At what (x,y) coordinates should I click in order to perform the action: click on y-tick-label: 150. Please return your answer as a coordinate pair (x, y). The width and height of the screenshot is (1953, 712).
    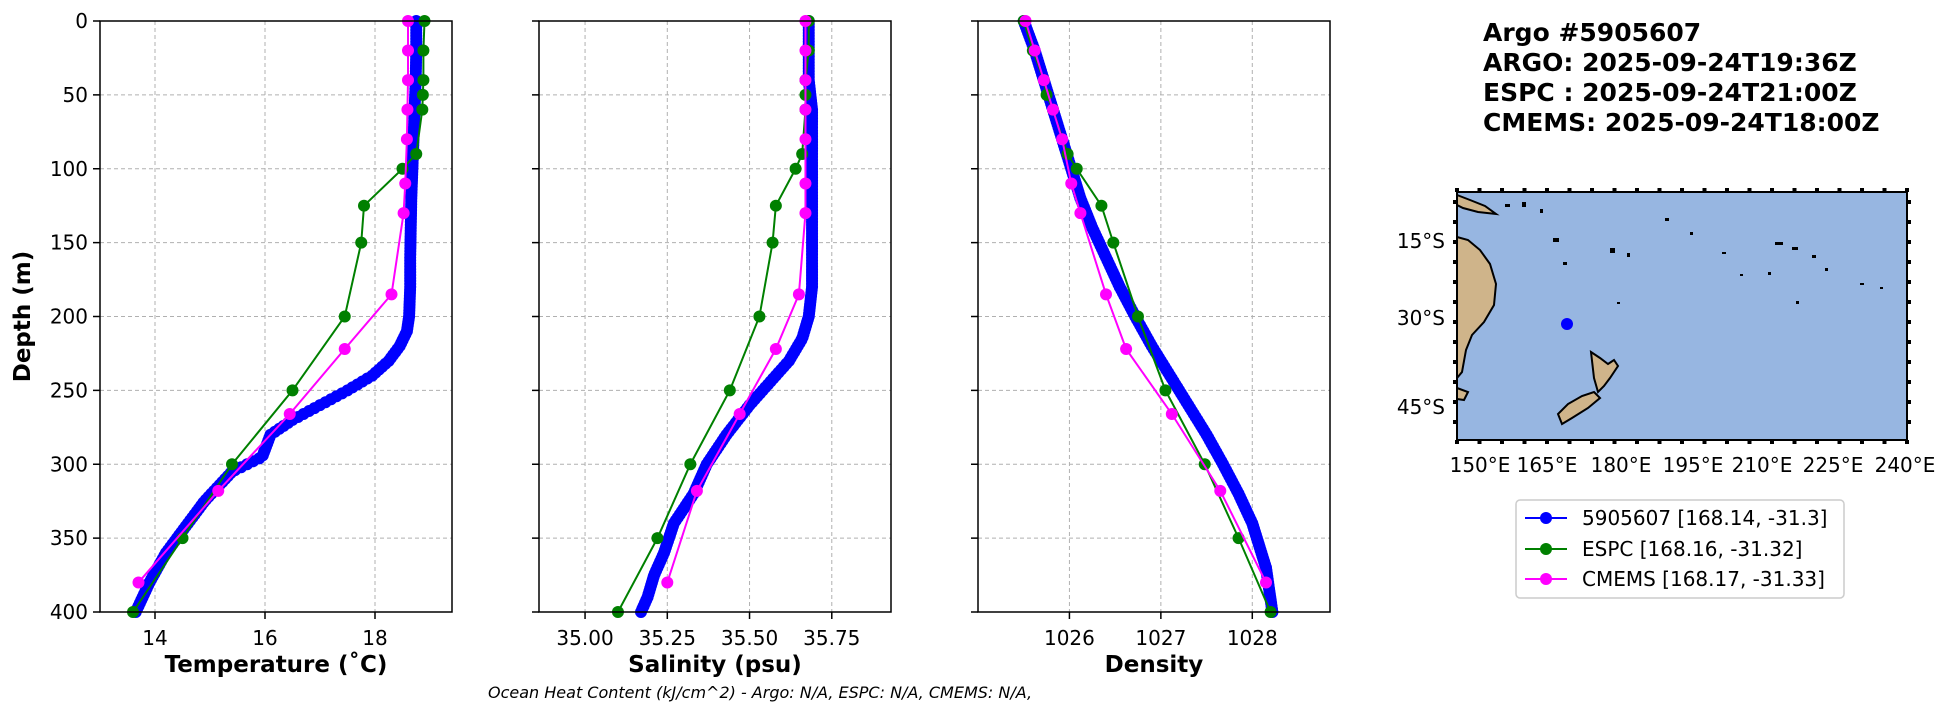
    Looking at the image, I should click on (69, 243).